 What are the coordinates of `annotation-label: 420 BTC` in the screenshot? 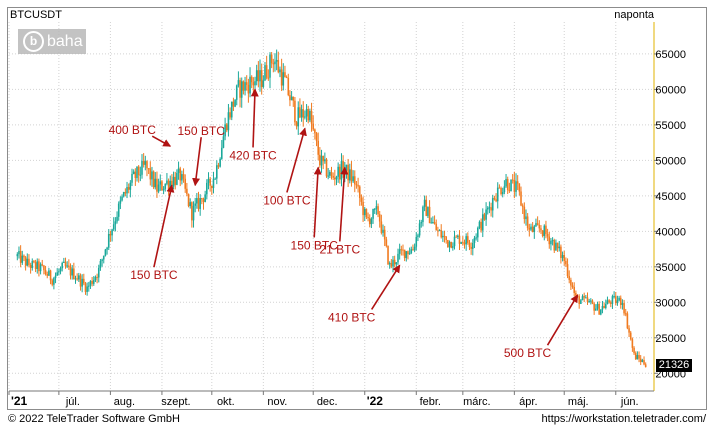 It's located at (253, 155).